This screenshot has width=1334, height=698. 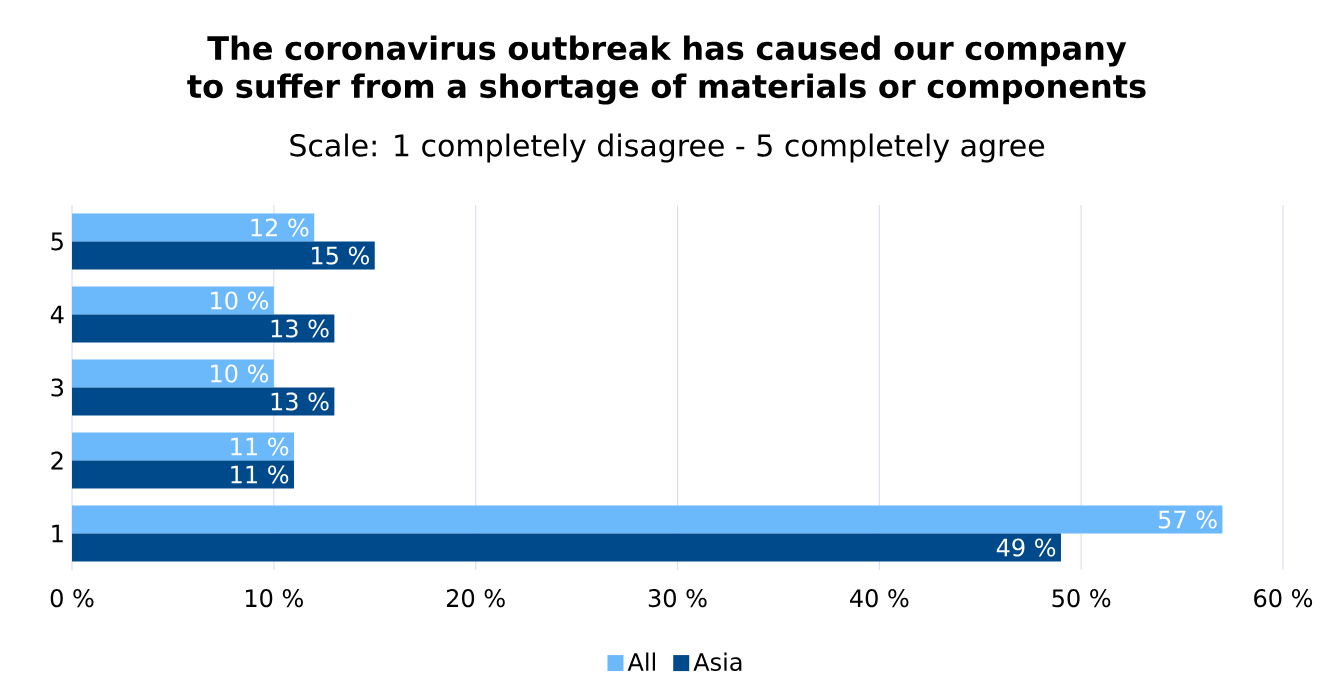 What do you see at coordinates (666, 70) in the screenshot?
I see `chart-title: The coronavirus outbreak has caused our company to suffer from a shortage of materials or components` at bounding box center [666, 70].